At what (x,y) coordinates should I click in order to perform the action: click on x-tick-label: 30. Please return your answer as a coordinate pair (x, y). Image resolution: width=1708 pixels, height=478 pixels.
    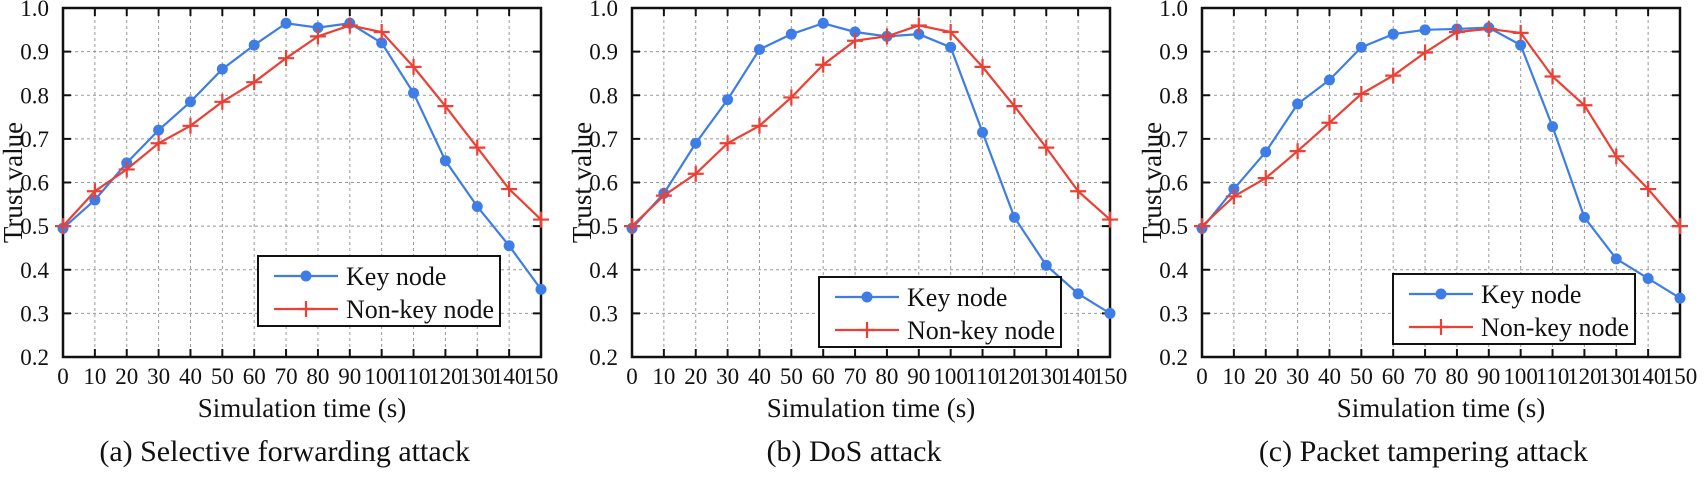
    Looking at the image, I should click on (727, 376).